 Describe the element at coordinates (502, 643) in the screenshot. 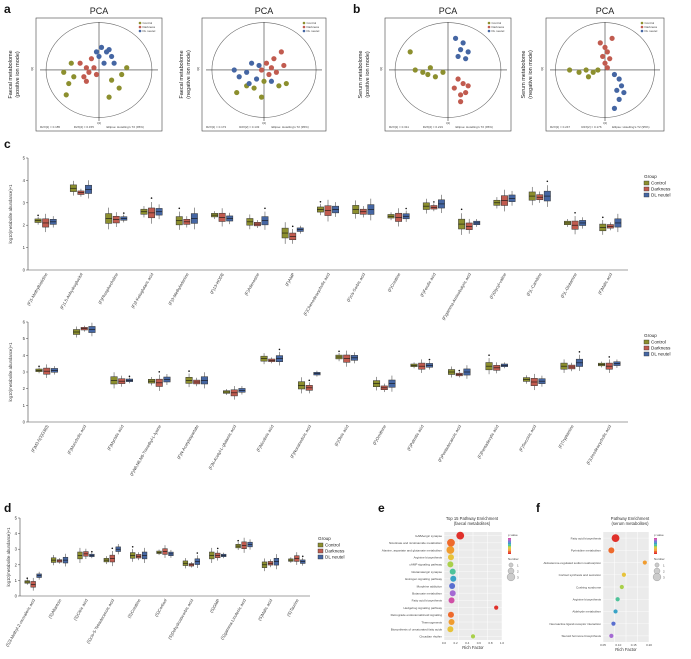

I see `x-tick-label: 1.0` at that location.